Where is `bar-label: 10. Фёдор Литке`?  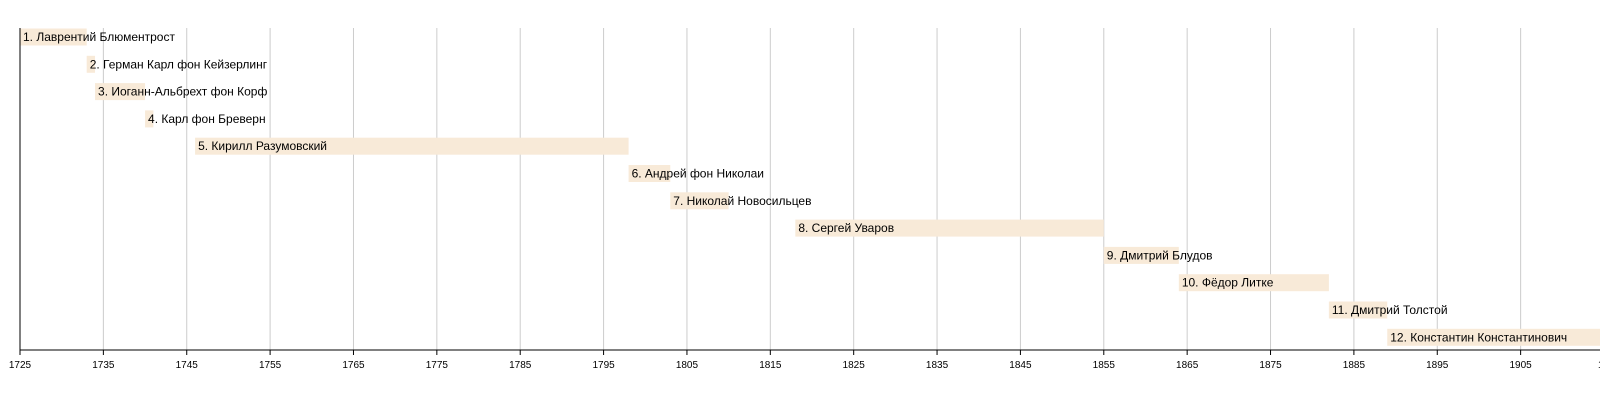
bar-label: 10. Фёдор Литке is located at coordinates (1228, 283).